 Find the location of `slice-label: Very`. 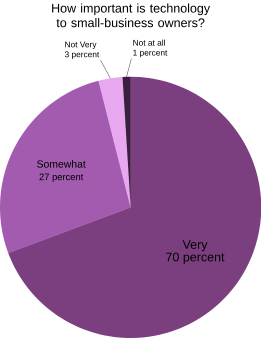

slice-label: Very is located at coordinates (195, 246).